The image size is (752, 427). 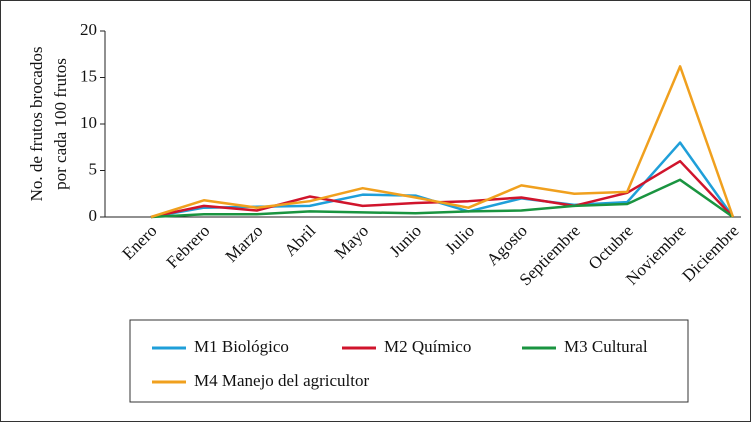 I want to click on y-axis-label: por cada 100 frutos, so click(x=60, y=124).